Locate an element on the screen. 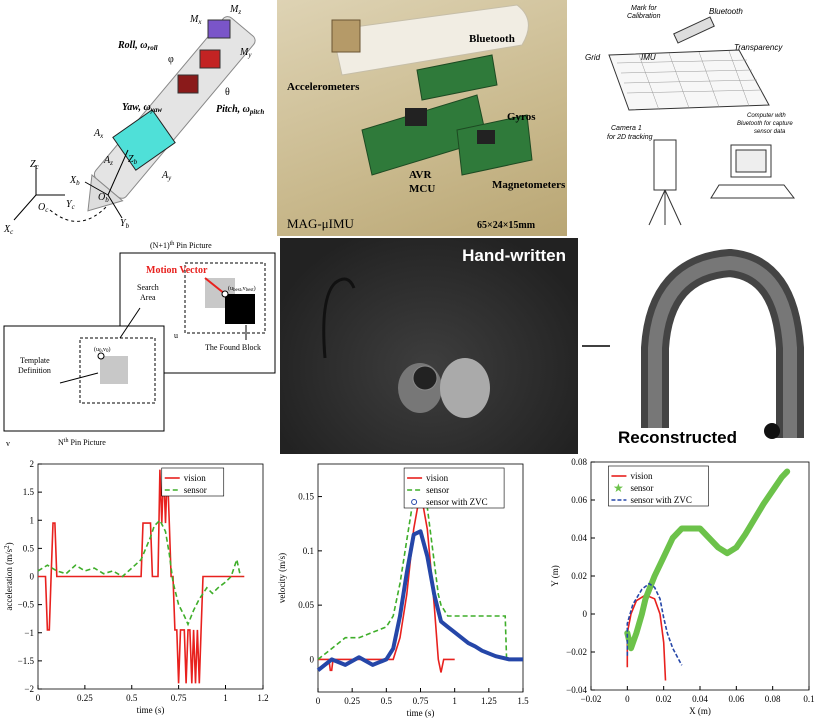  bm-u: u is located at coordinates (176, 335).